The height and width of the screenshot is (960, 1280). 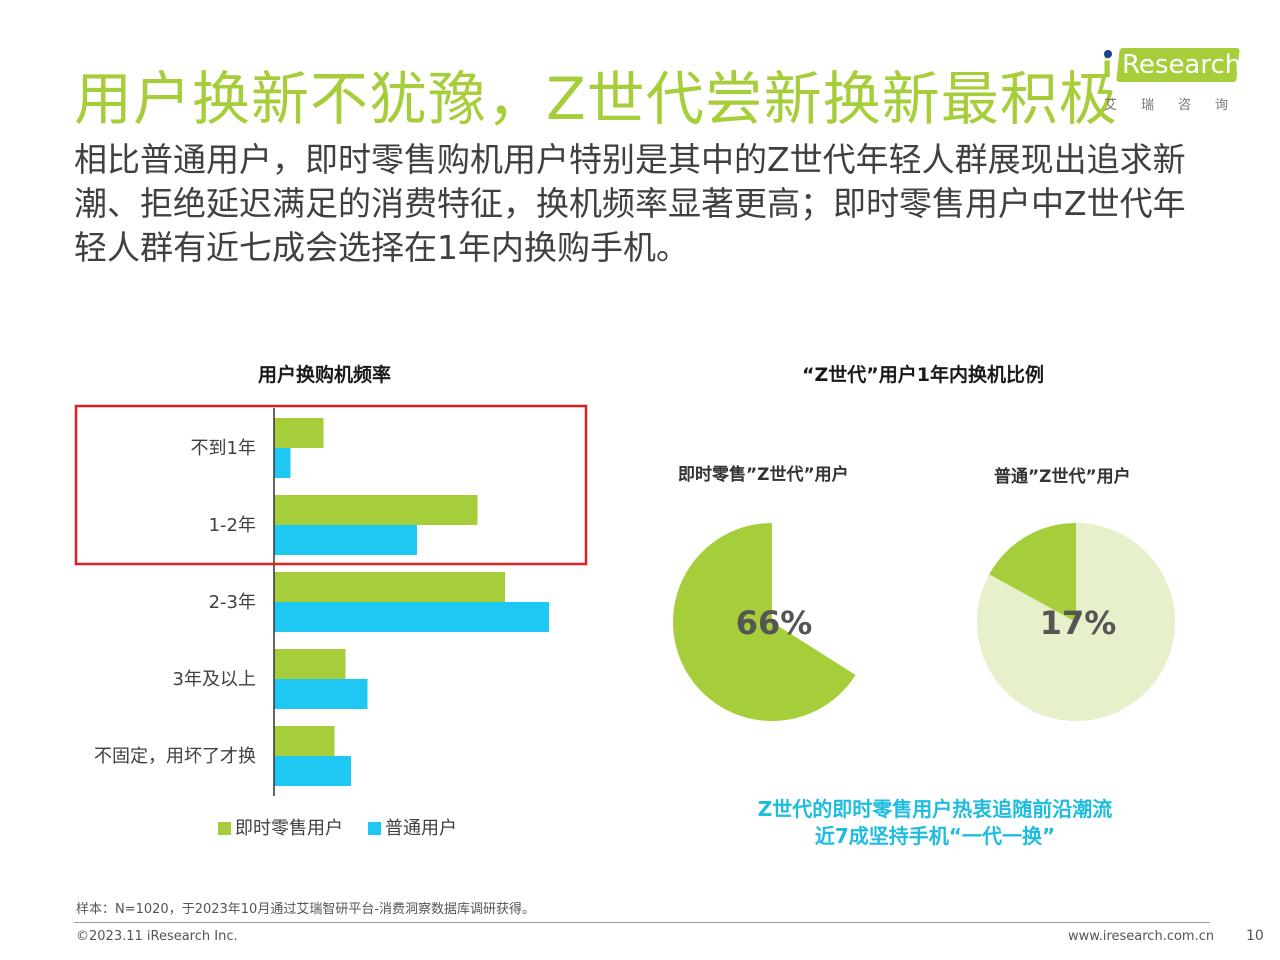 What do you see at coordinates (935, 809) in the screenshot?
I see `insight-note-line-1: Z世代的即时零售用户热衷追随前沿潮流` at bounding box center [935, 809].